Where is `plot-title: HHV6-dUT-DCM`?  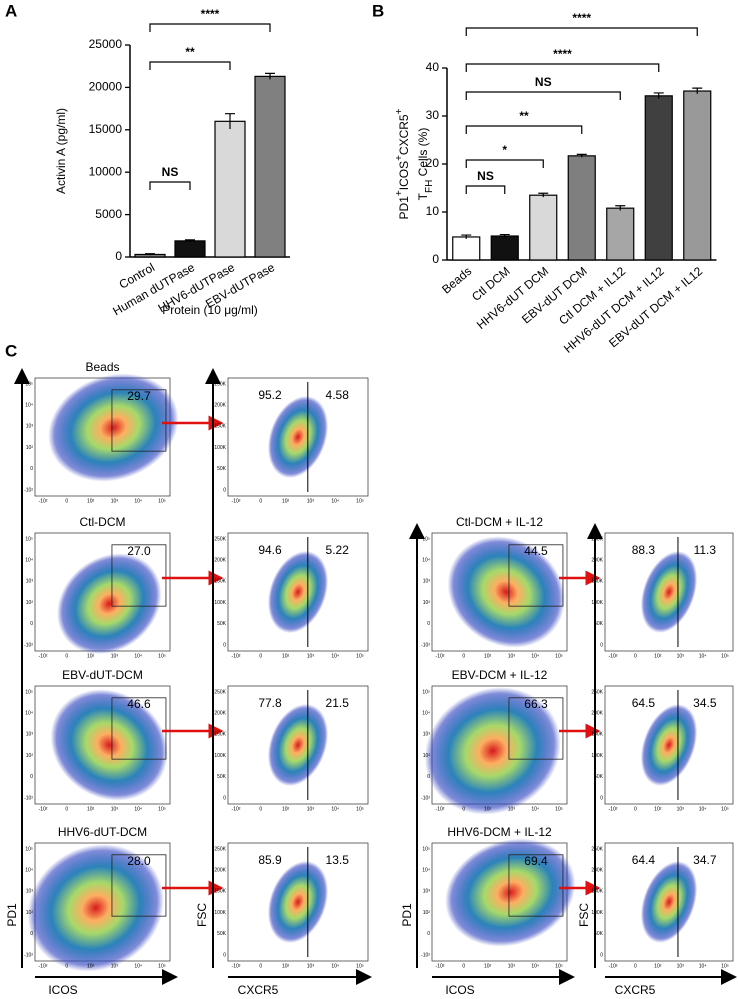
plot-title: HHV6-dUT-DCM is located at coordinates (102, 832).